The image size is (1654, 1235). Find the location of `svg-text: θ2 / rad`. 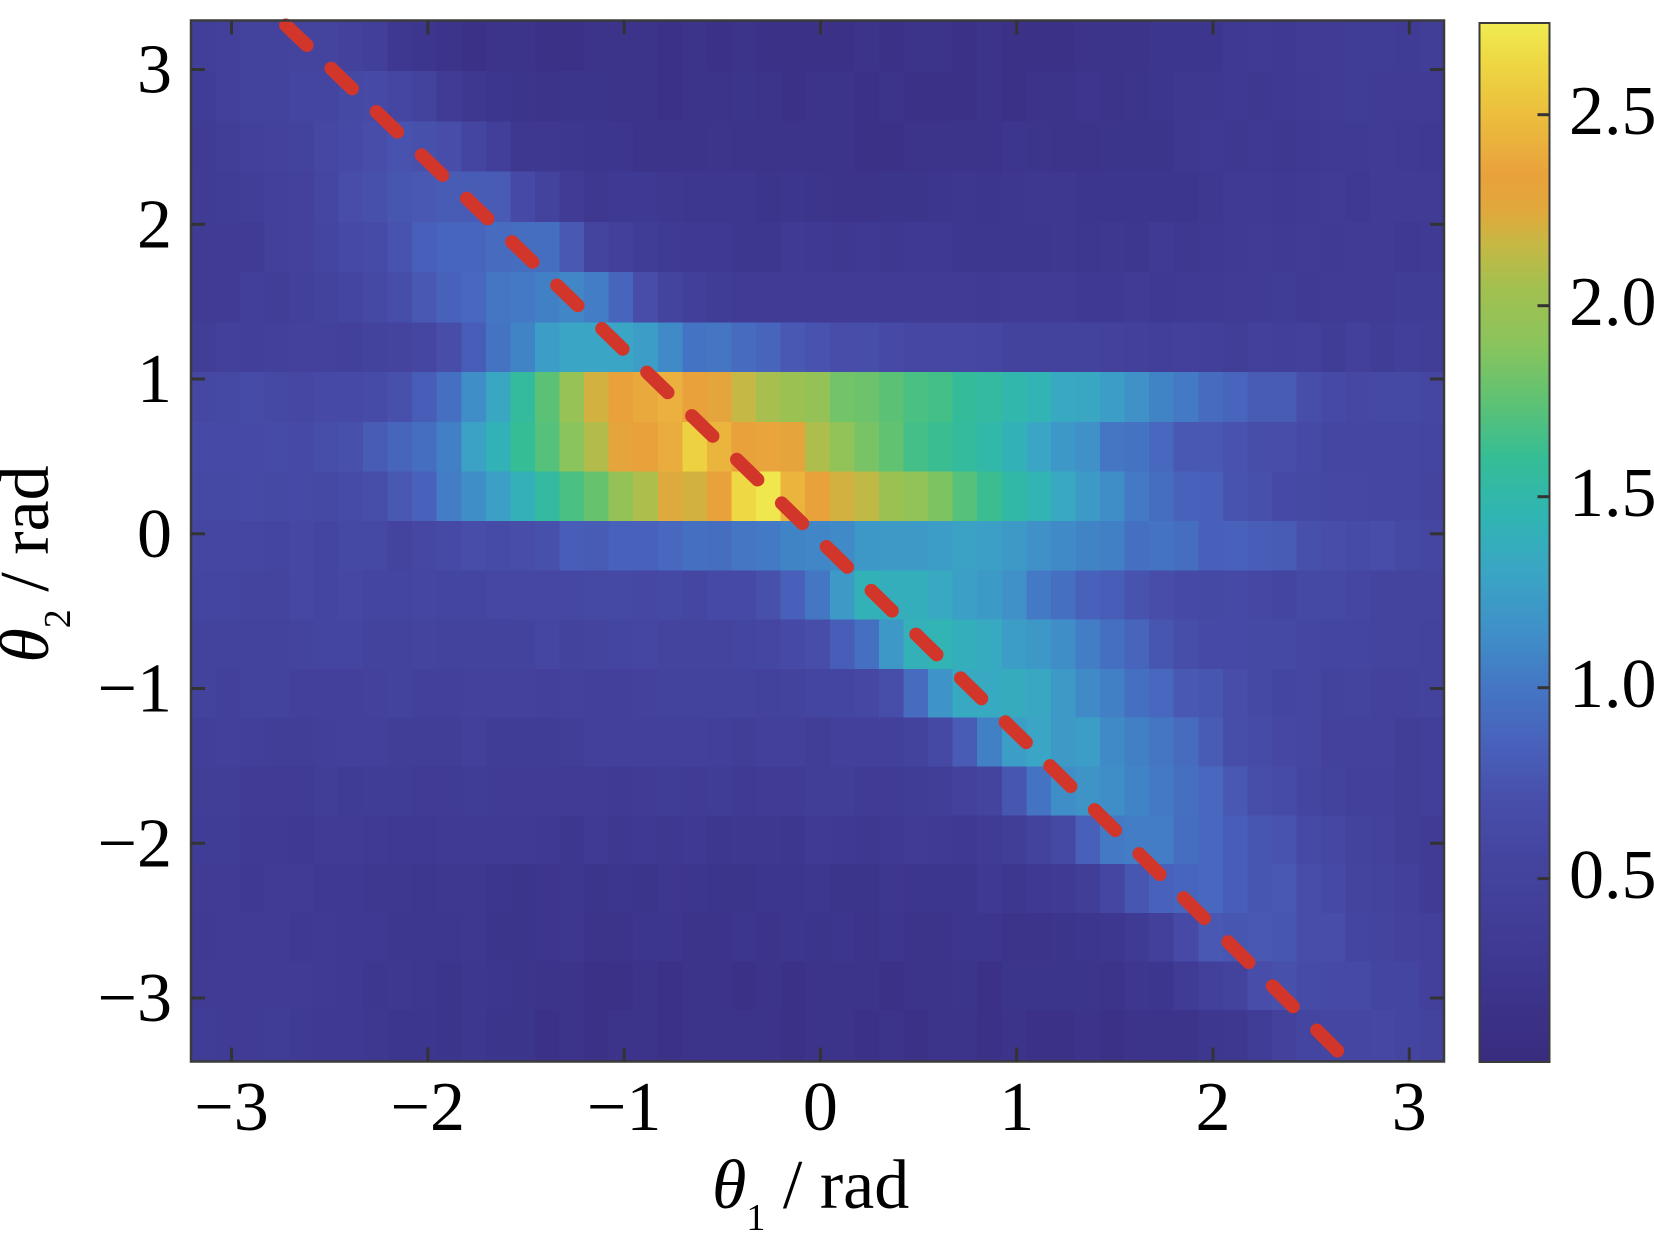

svg-text: θ2 / rad is located at coordinates (39, 563).